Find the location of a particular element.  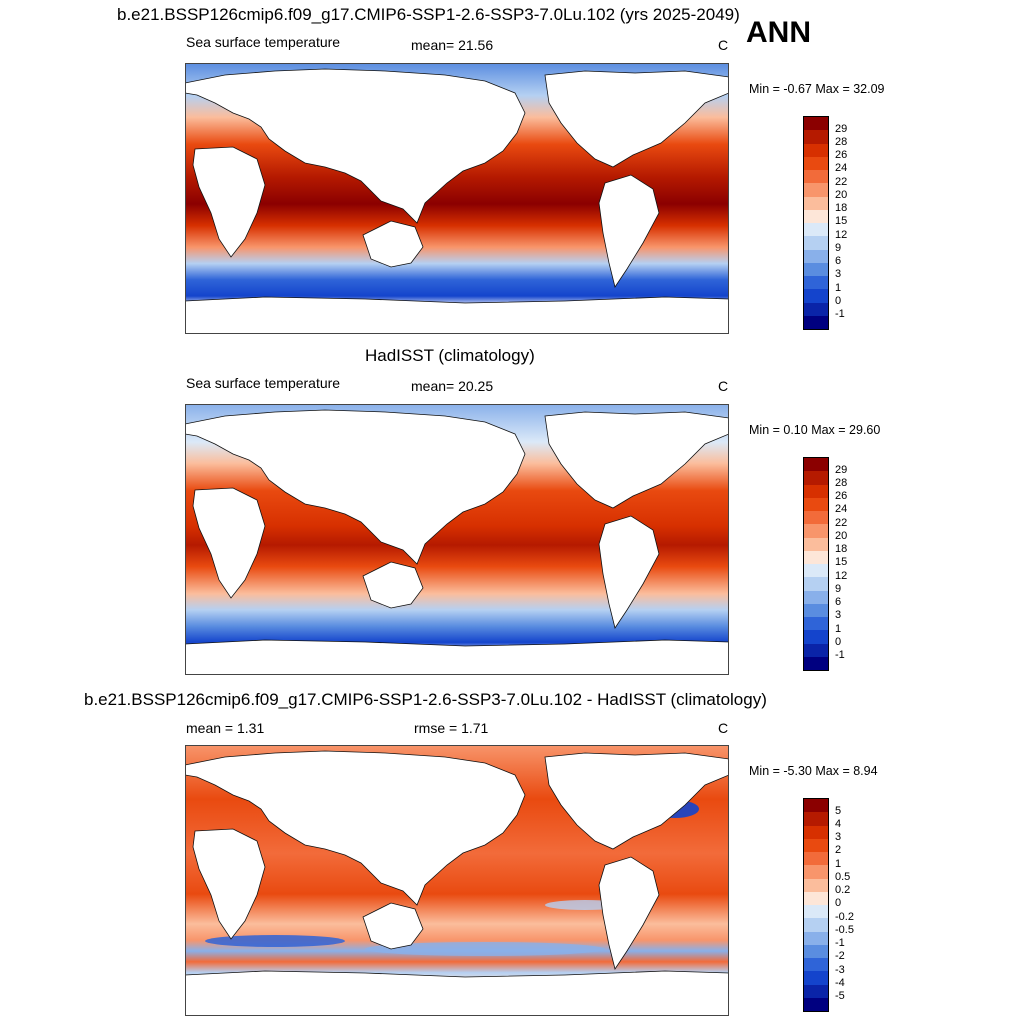

rmse-stat: rmse = 1.71 is located at coordinates (451, 728).